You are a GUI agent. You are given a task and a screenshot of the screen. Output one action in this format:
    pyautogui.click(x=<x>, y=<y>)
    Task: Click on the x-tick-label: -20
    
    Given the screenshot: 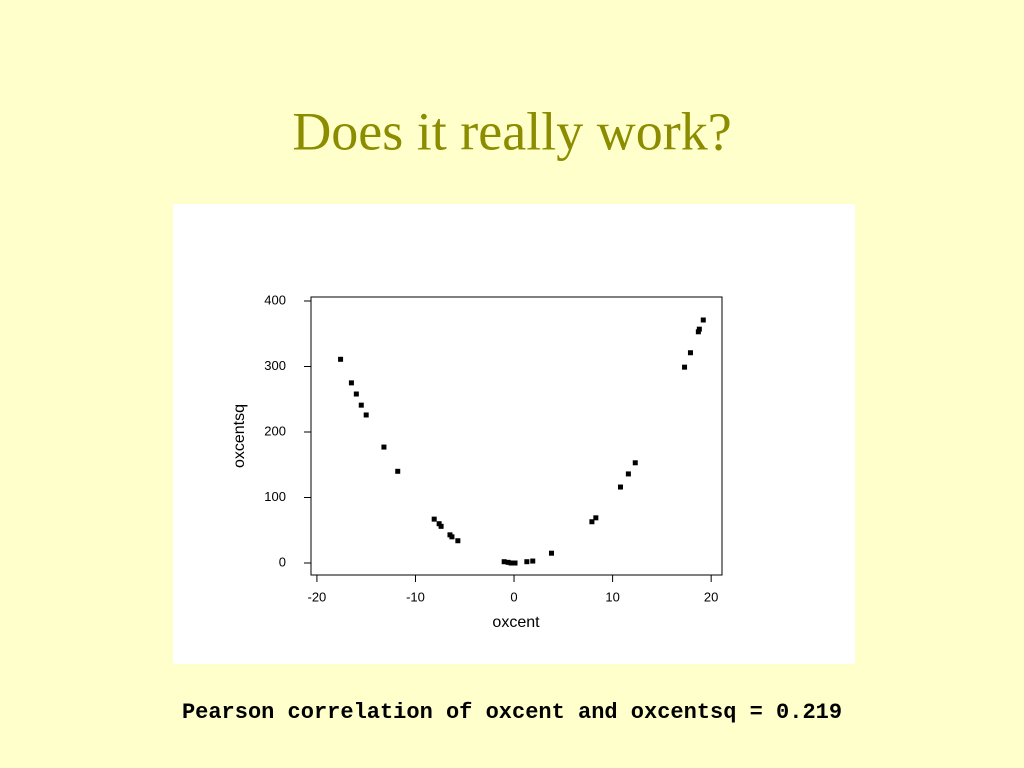 What is the action you would take?
    pyautogui.click(x=317, y=596)
    